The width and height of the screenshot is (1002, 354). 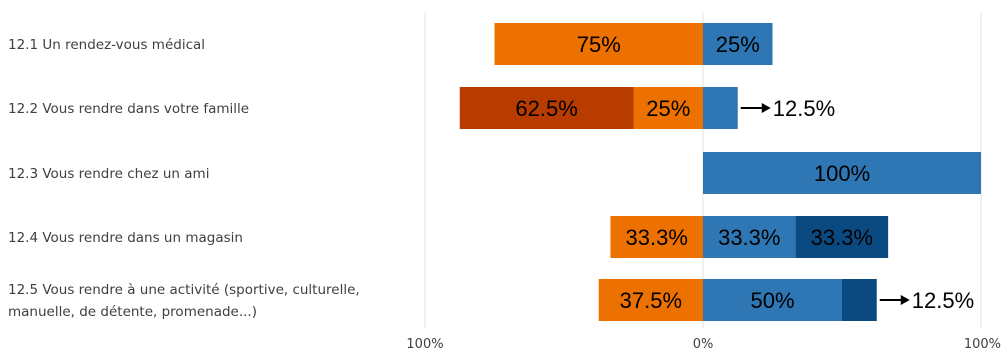 I want to click on category-label: 12.4 Vous rendre dans un magasin, so click(x=125, y=238).